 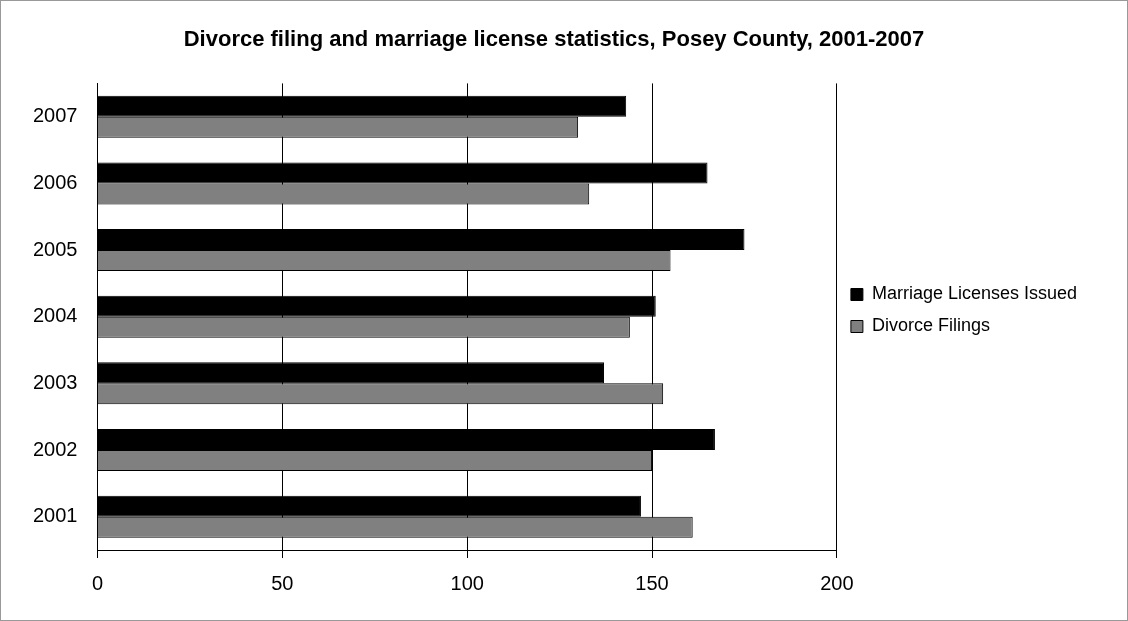 What do you see at coordinates (974, 293) in the screenshot?
I see `legend-label: Marriage Licenses Issued` at bounding box center [974, 293].